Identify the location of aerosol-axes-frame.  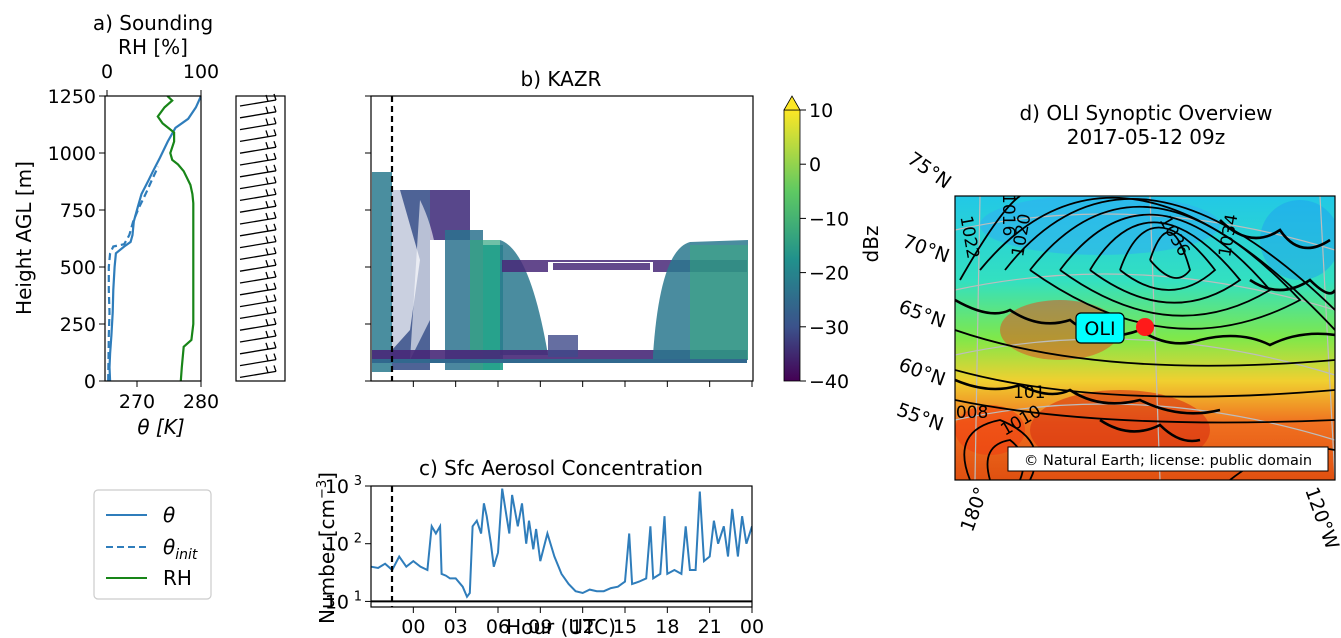
(561, 546).